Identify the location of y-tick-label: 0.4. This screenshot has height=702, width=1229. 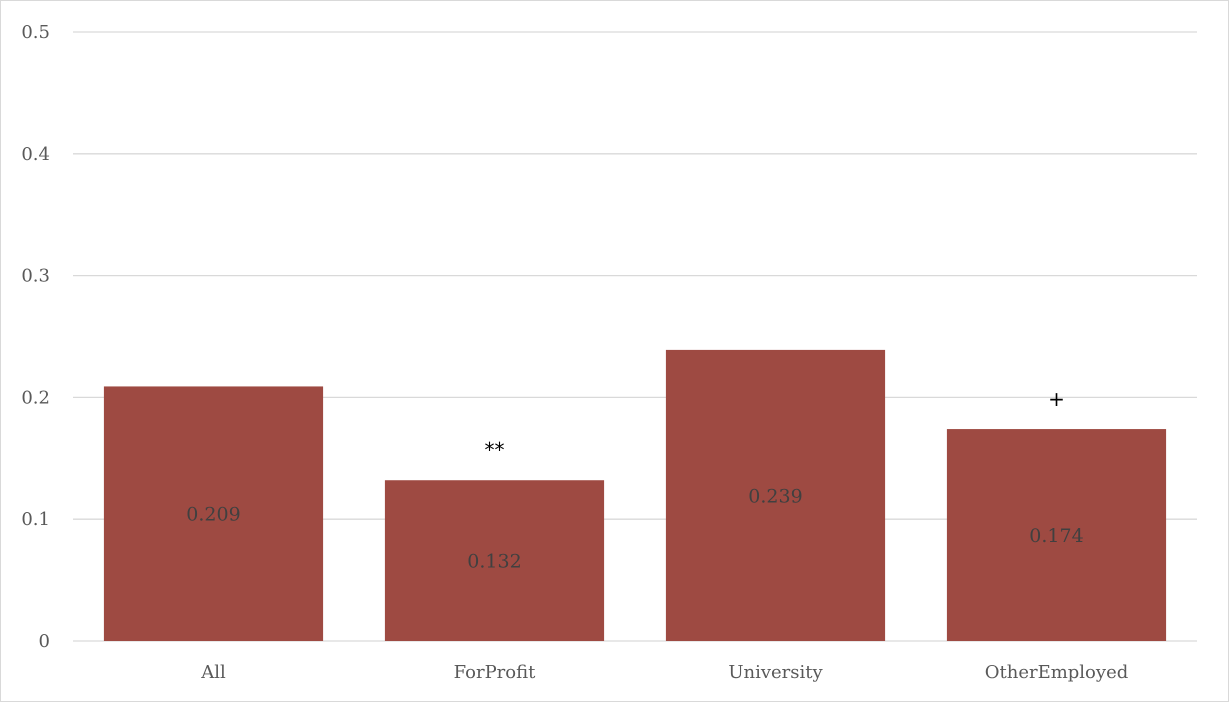
(35, 154).